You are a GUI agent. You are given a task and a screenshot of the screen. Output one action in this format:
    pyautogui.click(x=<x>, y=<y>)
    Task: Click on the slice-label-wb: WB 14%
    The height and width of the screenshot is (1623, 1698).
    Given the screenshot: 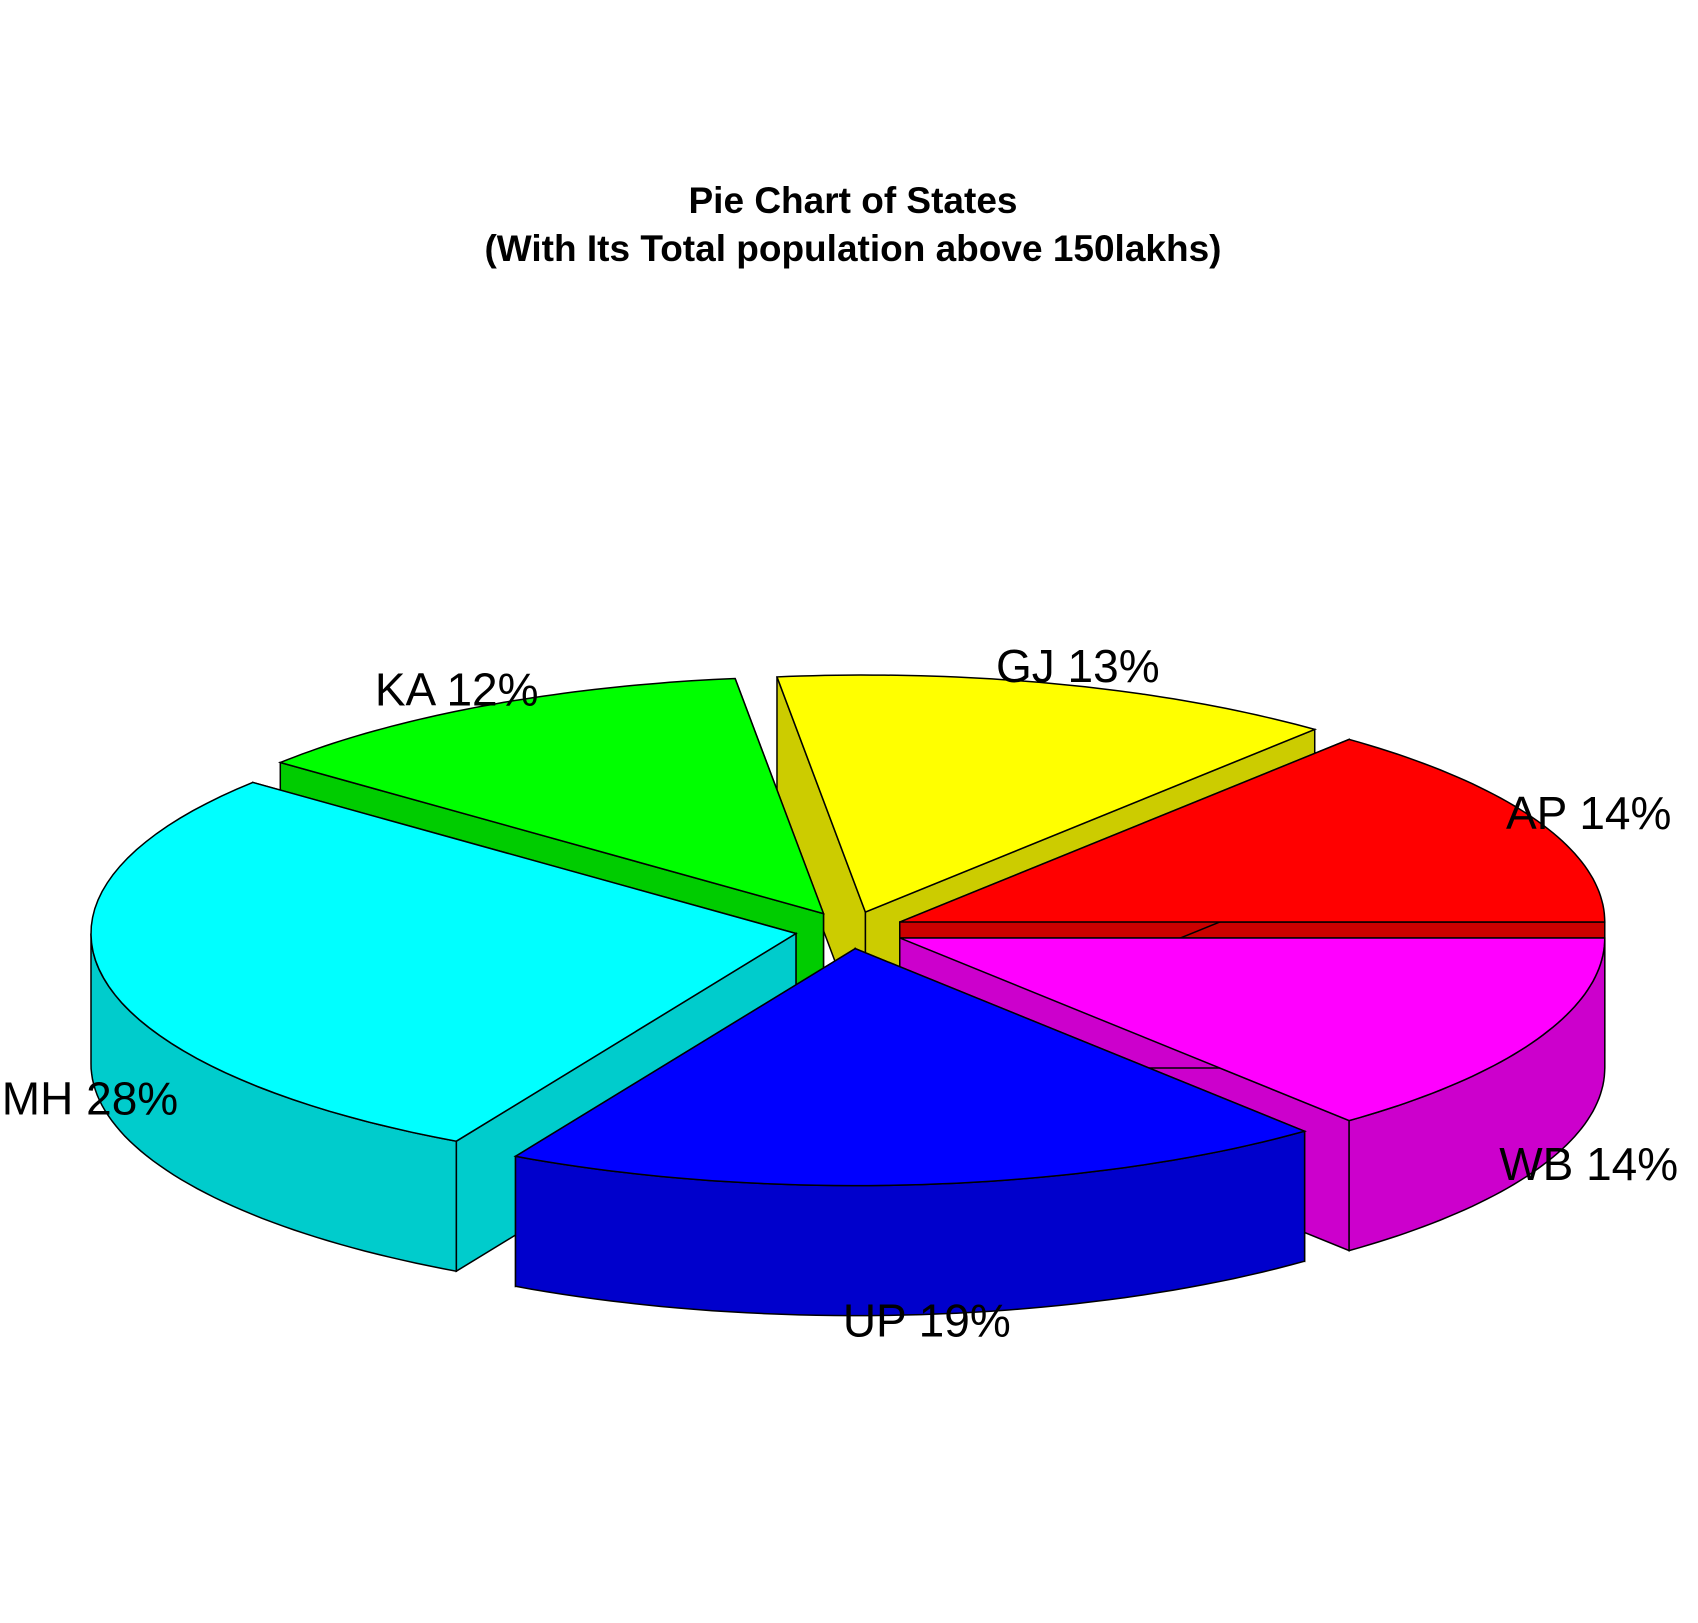 What is the action you would take?
    pyautogui.click(x=1588, y=1164)
    